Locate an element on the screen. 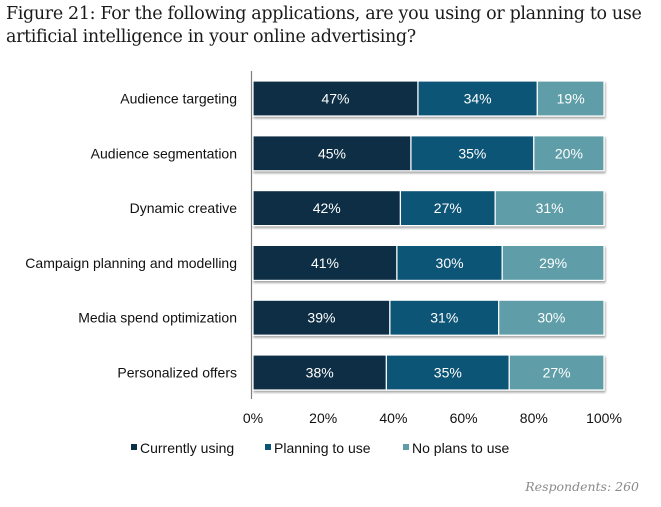 This screenshot has width=661, height=507. bar-row-campaign-planning-and-modelling is located at coordinates (428, 262).